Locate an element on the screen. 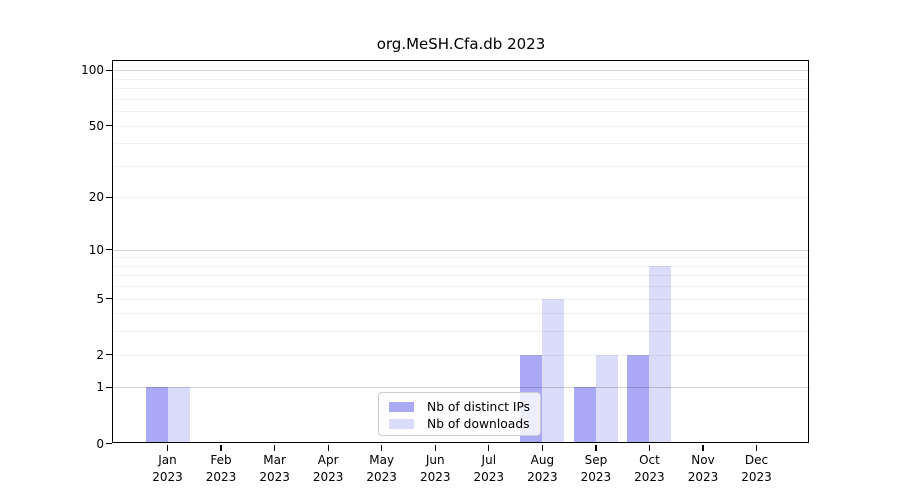 Image resolution: width=900 pixels, height=500 pixels. bar-downloads-sep is located at coordinates (606, 399).